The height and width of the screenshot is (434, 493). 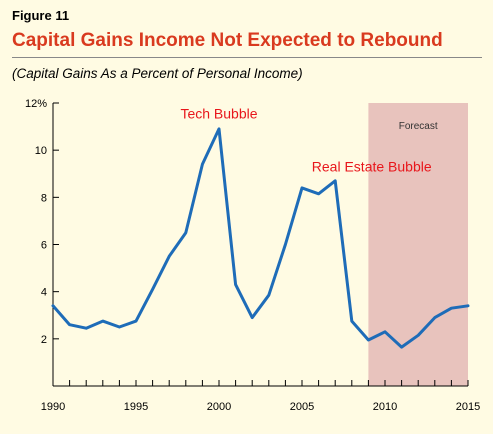 I want to click on y-tick-label: 12%, so click(x=36, y=104).